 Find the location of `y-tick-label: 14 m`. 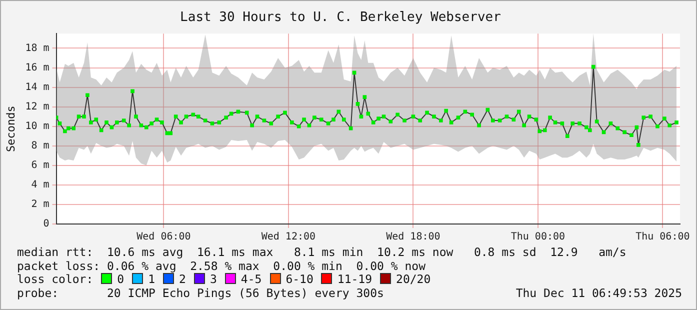

y-tick-label: 14 m is located at coordinates (37, 87).